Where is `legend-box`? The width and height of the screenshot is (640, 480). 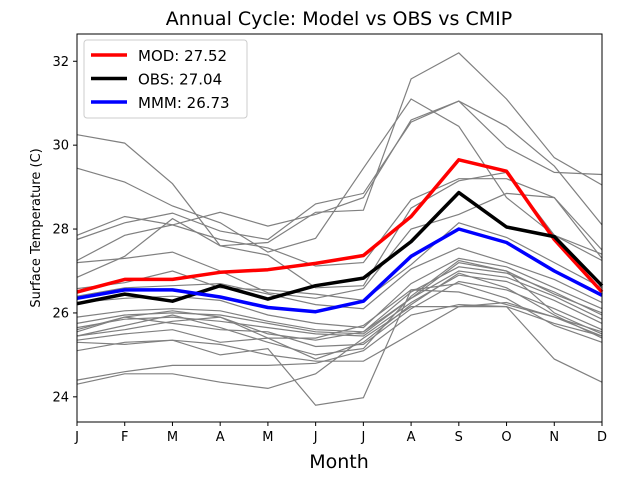 legend-box is located at coordinates (165, 79).